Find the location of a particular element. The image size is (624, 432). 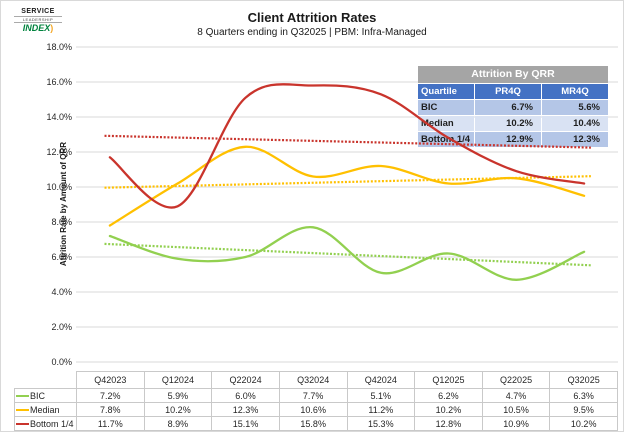

logo-text-leadership: LEADERSHIP is located at coordinates (38, 19).